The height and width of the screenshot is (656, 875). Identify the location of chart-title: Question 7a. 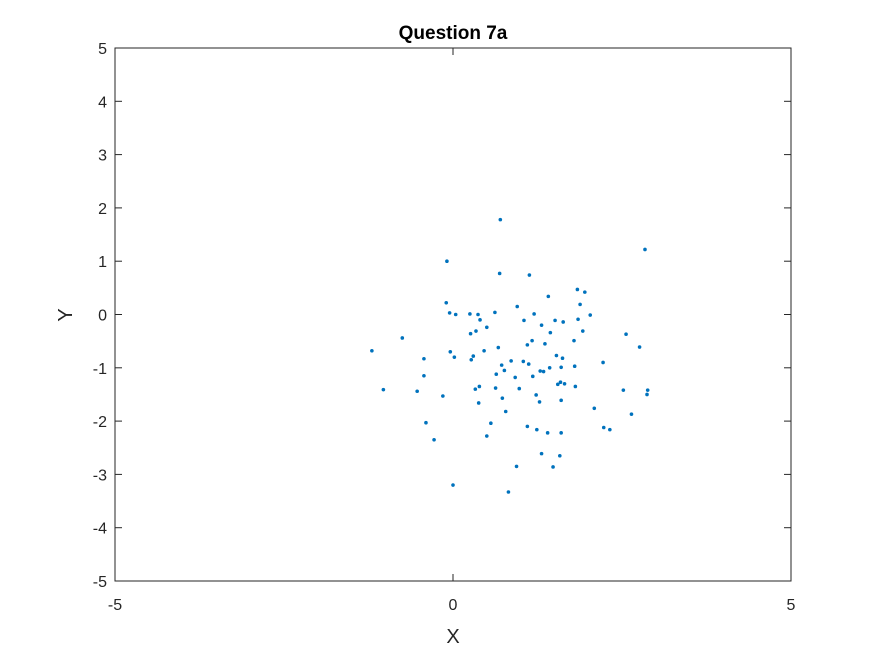
(453, 33).